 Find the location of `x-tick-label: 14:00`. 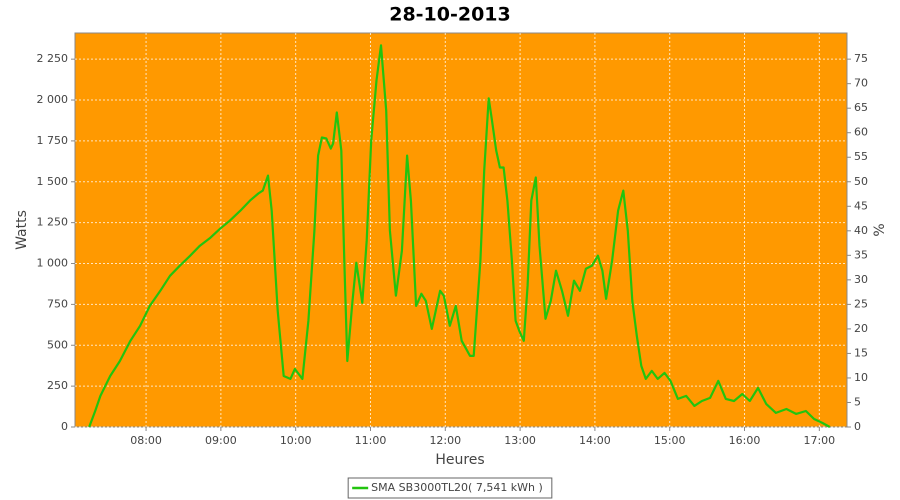

x-tick-label: 14:00 is located at coordinates (595, 440).